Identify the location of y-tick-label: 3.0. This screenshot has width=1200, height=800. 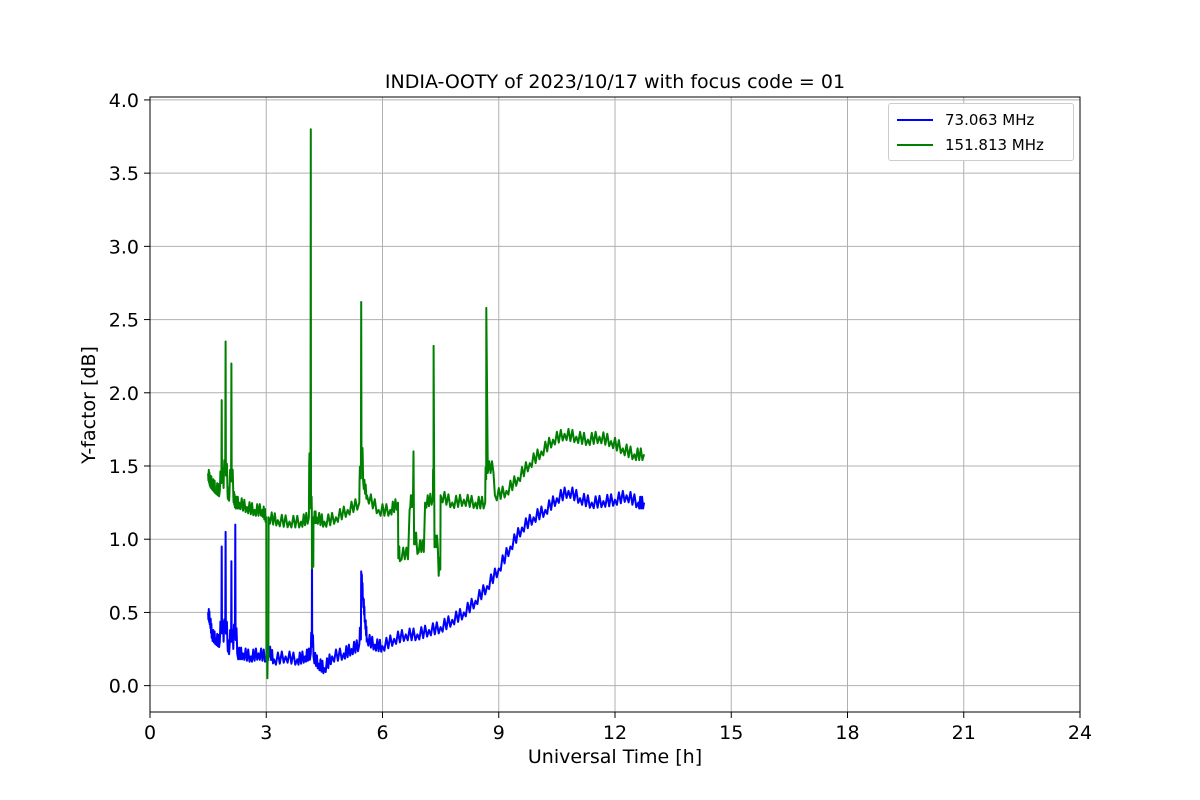
(124, 247).